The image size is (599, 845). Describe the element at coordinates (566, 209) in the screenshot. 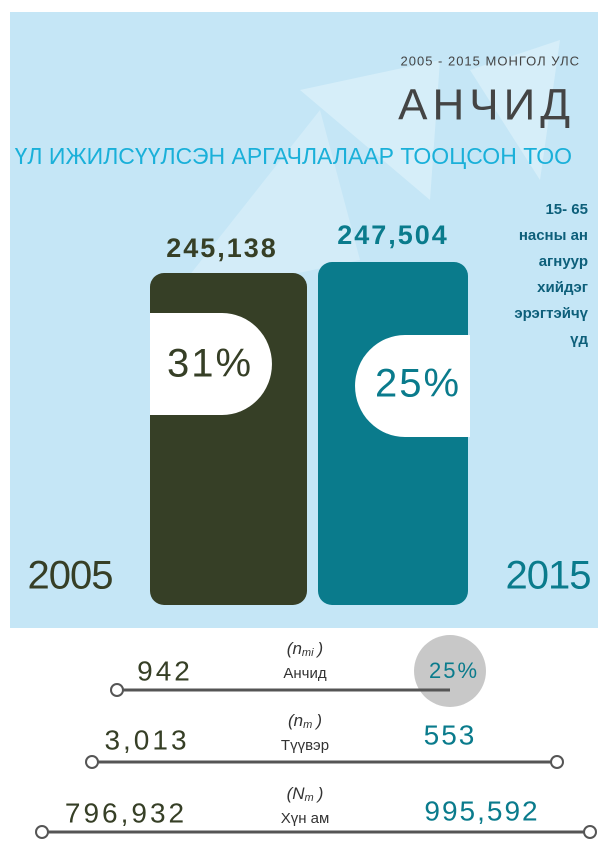

I see `note-line: 15- 65` at that location.